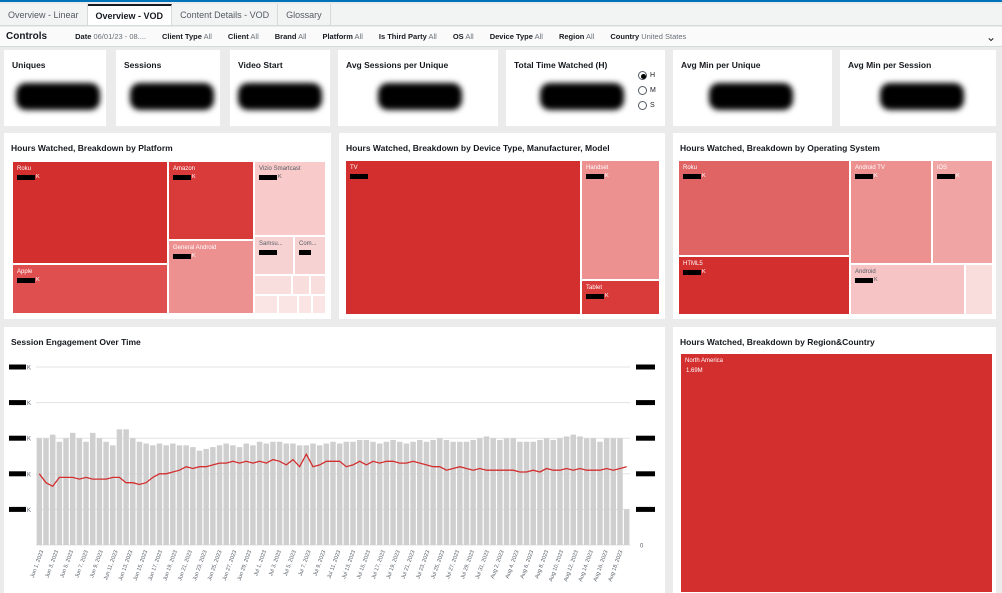 This screenshot has width=1002, height=593. What do you see at coordinates (764, 208) in the screenshot?
I see `treemap-cell-os-roku: Roku K` at bounding box center [764, 208].